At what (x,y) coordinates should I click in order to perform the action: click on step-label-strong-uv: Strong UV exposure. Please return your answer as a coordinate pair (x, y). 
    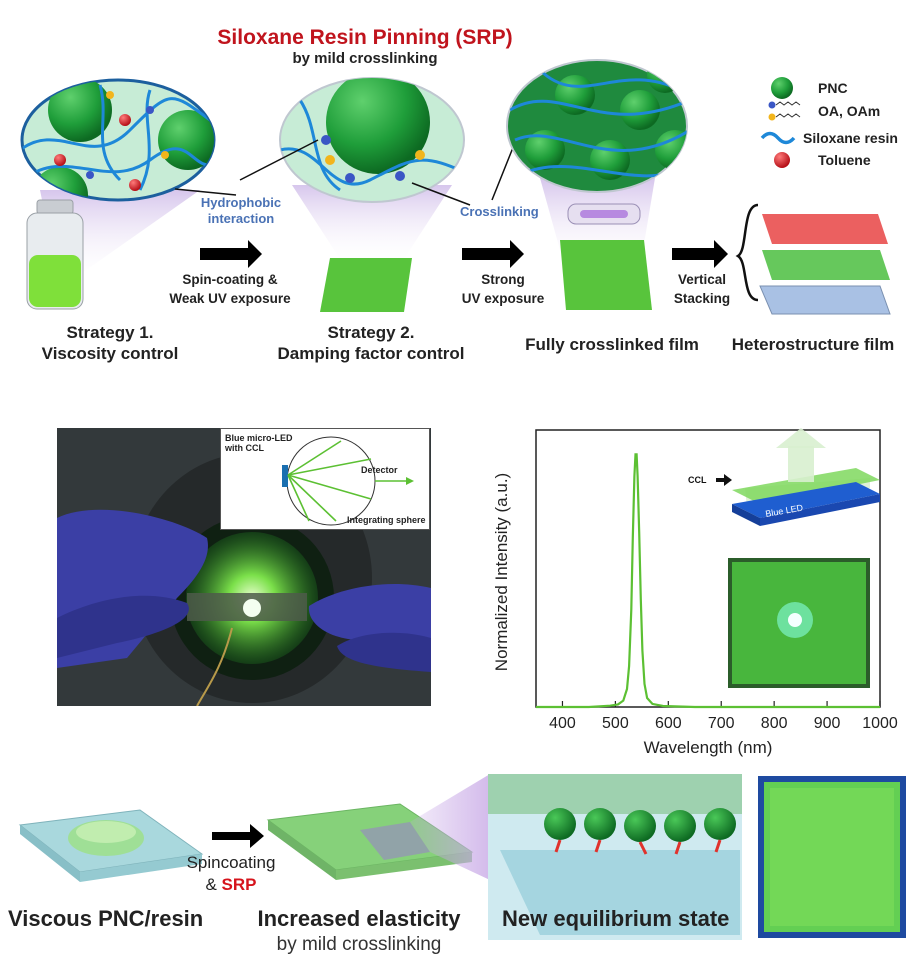
    Looking at the image, I should click on (503, 289).